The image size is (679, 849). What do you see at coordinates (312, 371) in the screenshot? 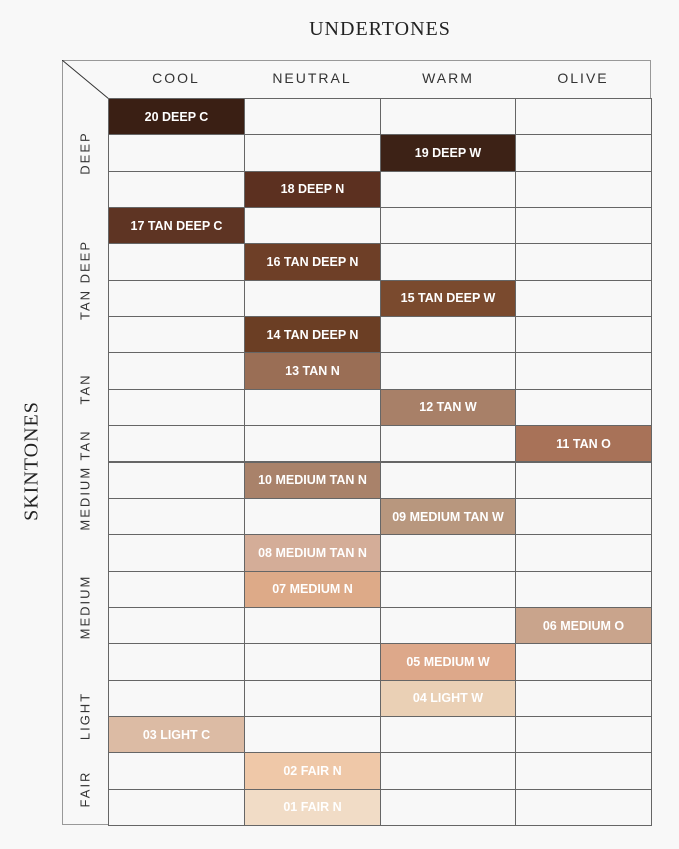
I see `shade-cell: 13 TAN N` at bounding box center [312, 371].